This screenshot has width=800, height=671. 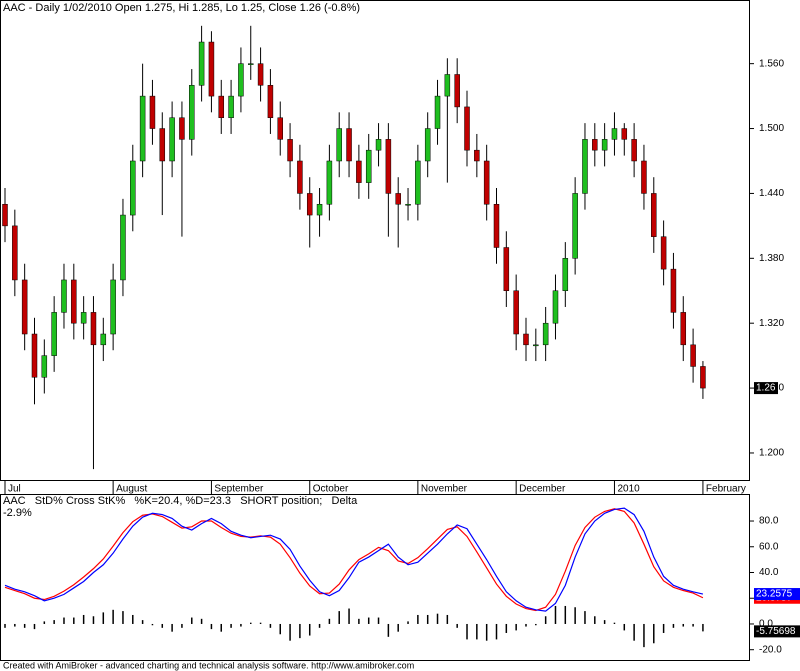 What do you see at coordinates (131, 489) in the screenshot?
I see `x-tick-label: August` at bounding box center [131, 489].